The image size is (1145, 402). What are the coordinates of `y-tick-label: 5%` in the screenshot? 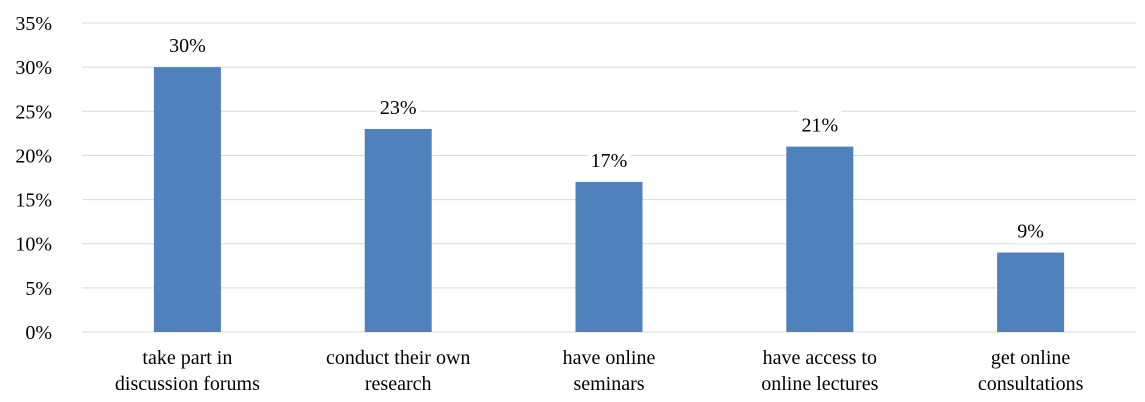 It's located at (38, 289).